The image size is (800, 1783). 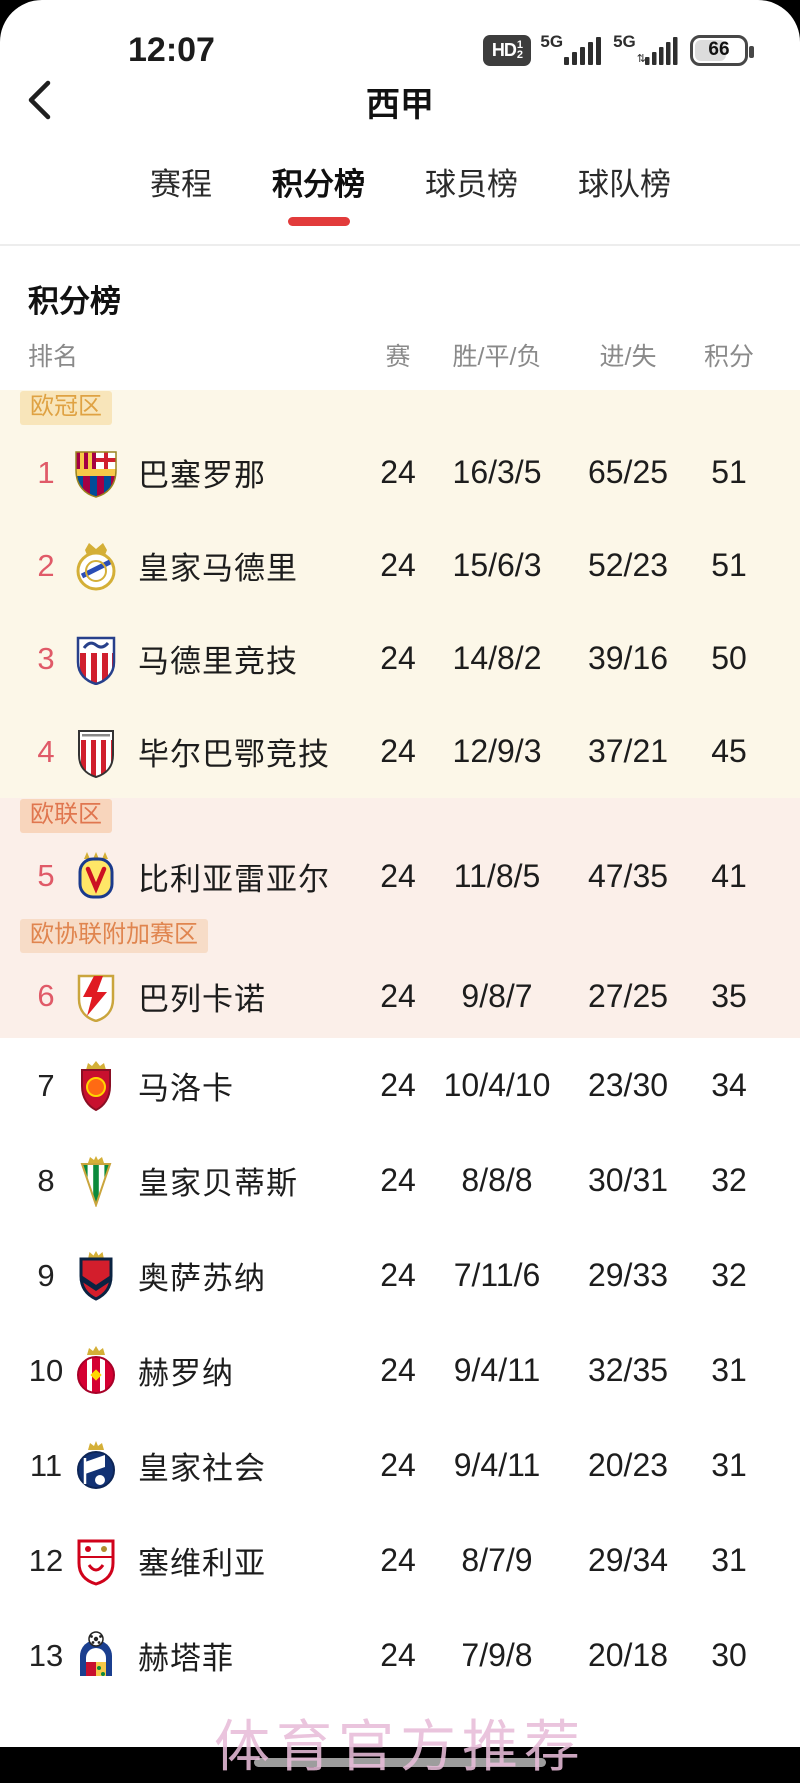 I want to click on clipped-row-container: 13 赫塔菲 24 7/9/8 20/18 30, so click(x=400, y=1642).